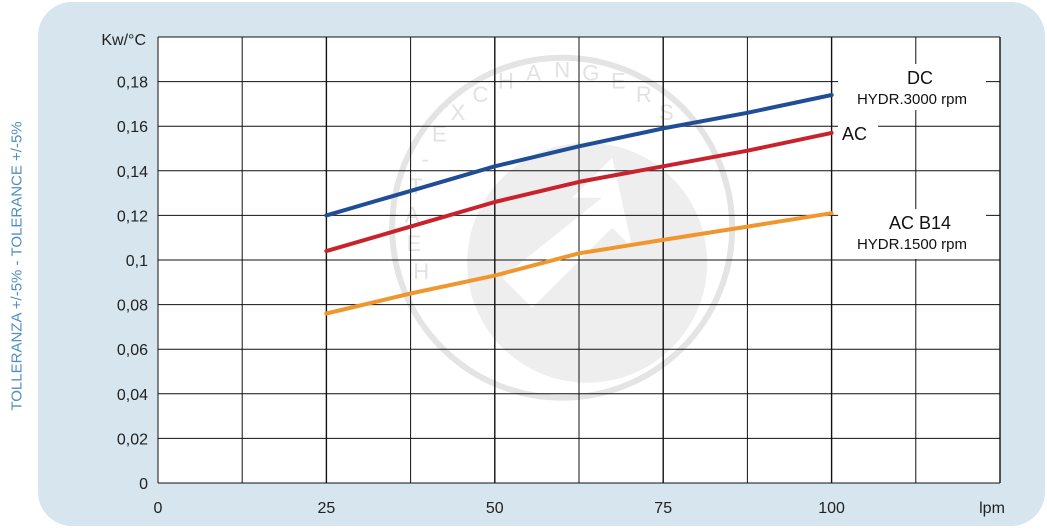 This screenshot has height=530, width=1047. I want to click on watermark-letter: G, so click(590, 72).